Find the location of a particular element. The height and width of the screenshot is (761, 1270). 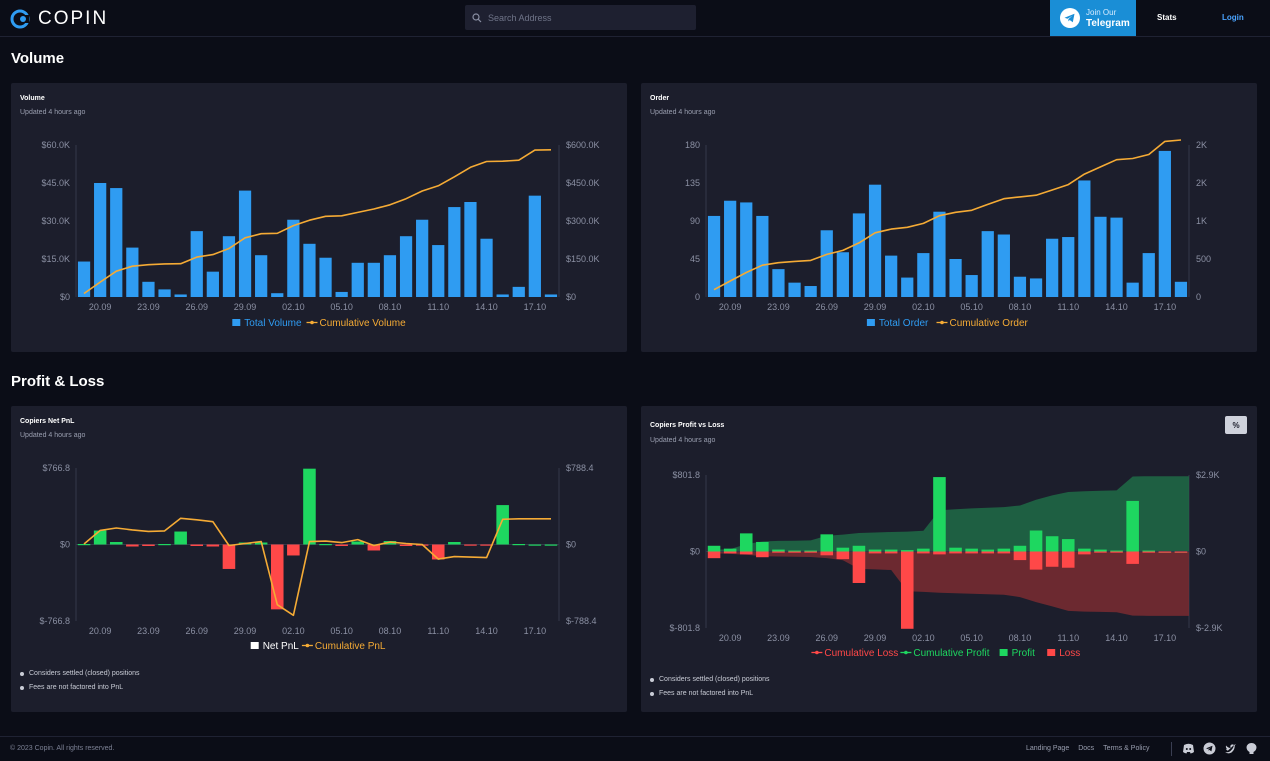

net-pnl-card-updated: Updated 4 hours ago is located at coordinates (53, 435).